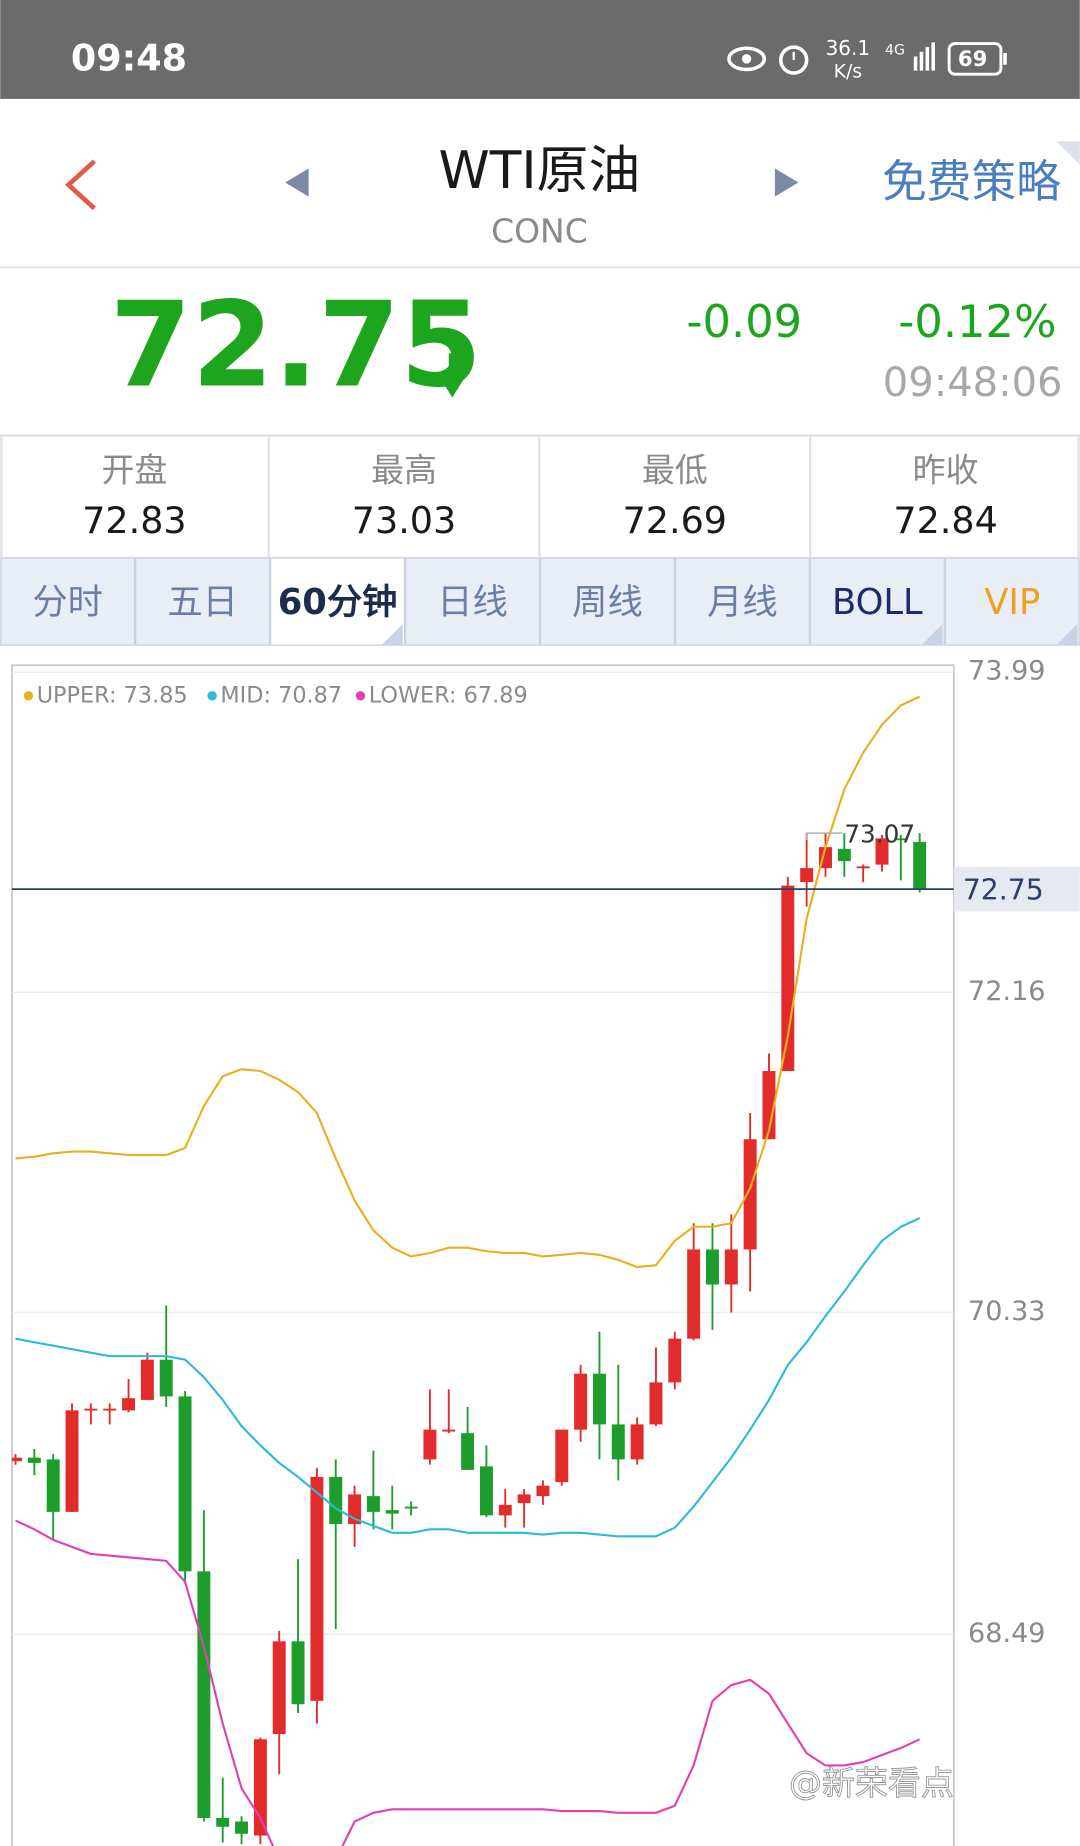  Describe the element at coordinates (404, 520) in the screenshot. I see `stat-value: 73.03` at that location.